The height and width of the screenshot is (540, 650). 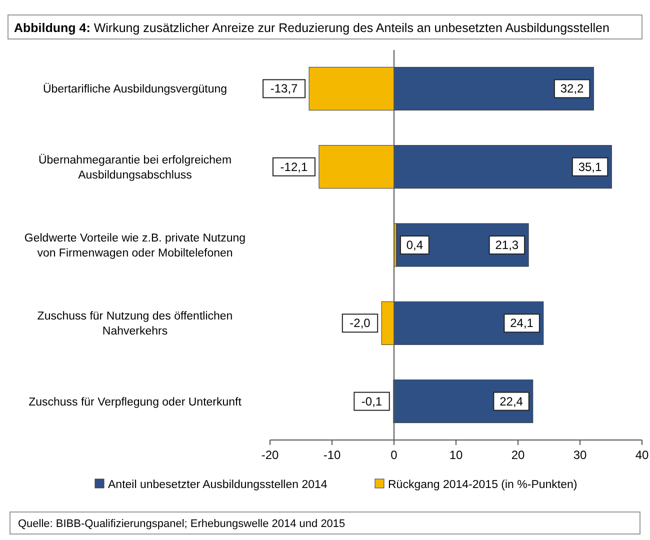 I want to click on legend-label: Rückgang 2014-2015 (in %-Punkten), so click(x=483, y=485).